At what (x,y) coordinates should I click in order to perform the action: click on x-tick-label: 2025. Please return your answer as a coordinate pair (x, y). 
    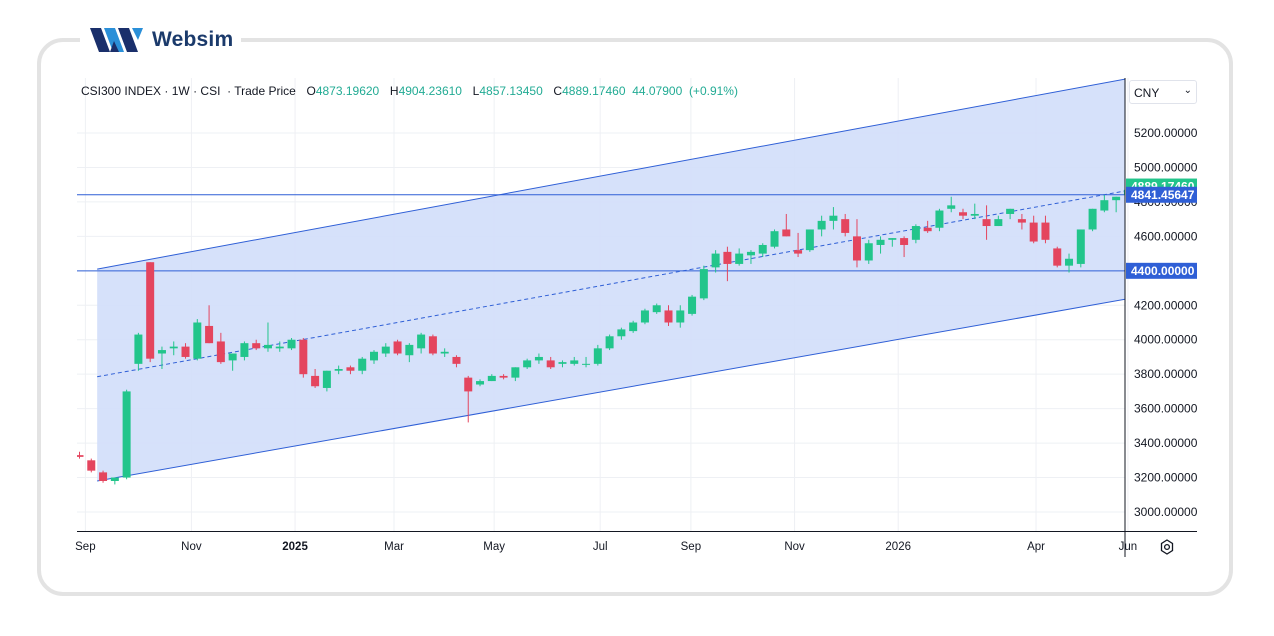
    Looking at the image, I should click on (295, 547).